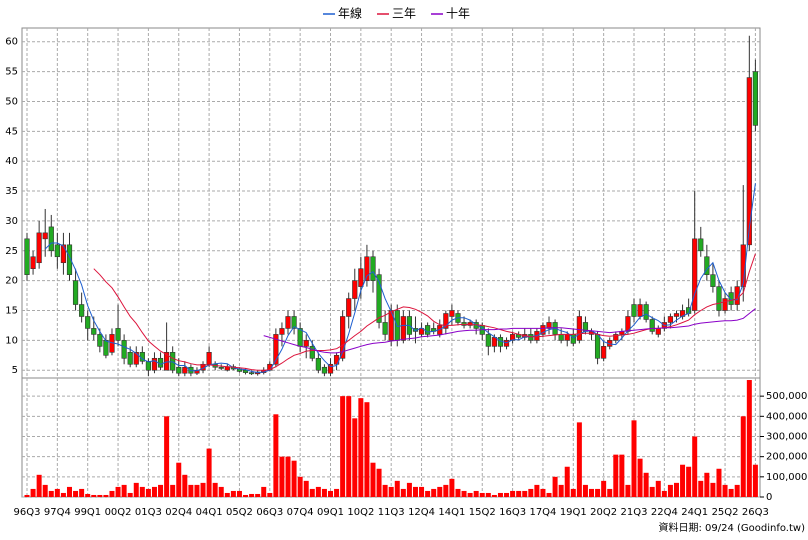 Image resolution: width=808 pixels, height=540 pixels. Describe the element at coordinates (404, 14) in the screenshot. I see `legend-label: 三年` at that location.